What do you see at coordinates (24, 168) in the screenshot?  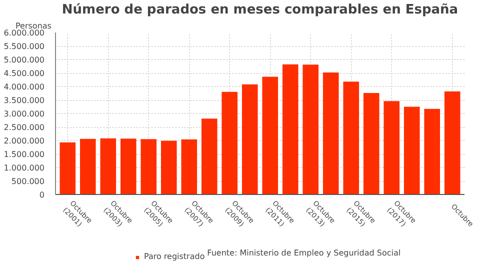 I see `y-tick-label: 1.000.000` at bounding box center [24, 168].